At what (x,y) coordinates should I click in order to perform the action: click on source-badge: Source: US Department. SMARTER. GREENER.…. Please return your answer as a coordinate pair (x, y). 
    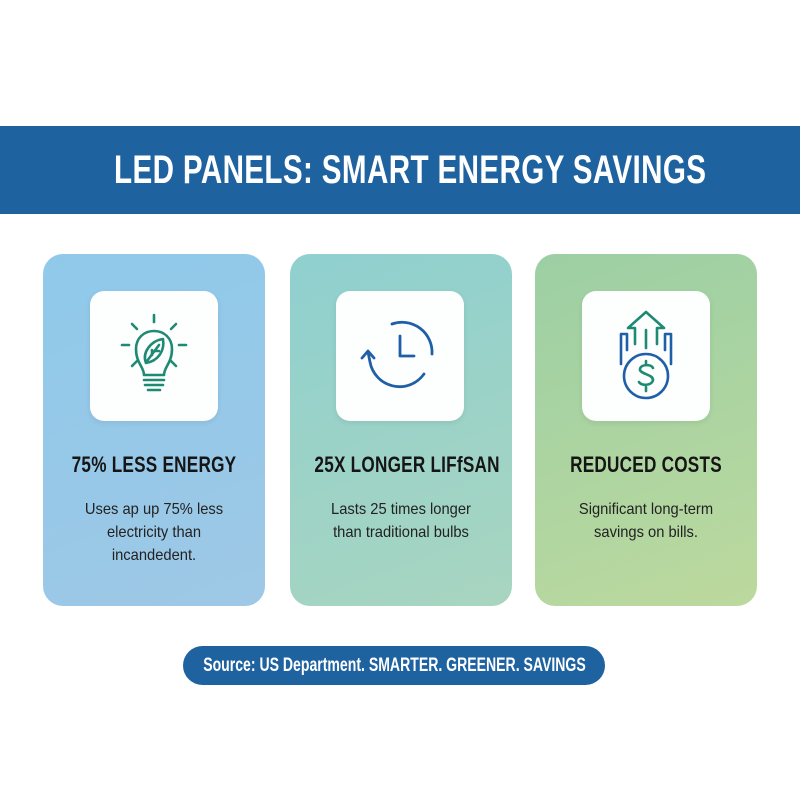
    Looking at the image, I should click on (394, 665).